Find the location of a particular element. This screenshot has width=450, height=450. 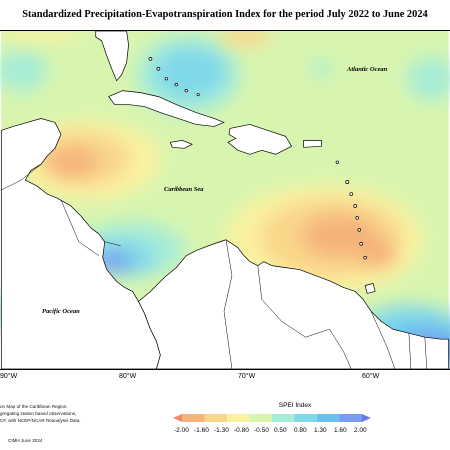

jamaica is located at coordinates (181, 144).